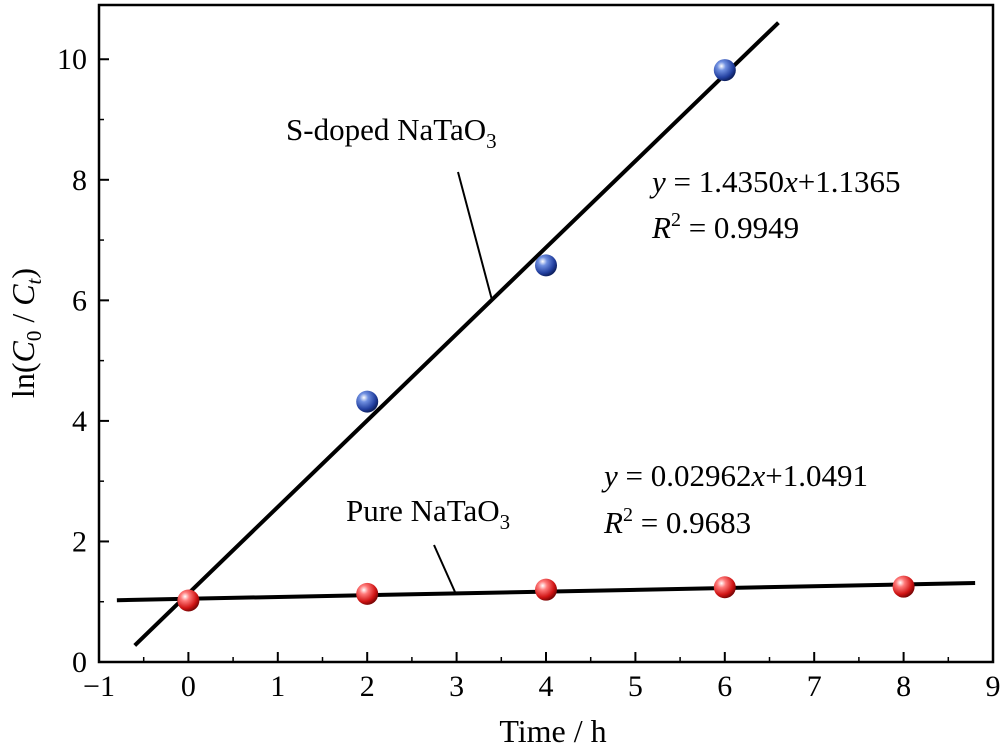 Image resolution: width=1000 pixels, height=746 pixels. What do you see at coordinates (99, 686) in the screenshot?
I see `x-tick-label: −1` at bounding box center [99, 686].